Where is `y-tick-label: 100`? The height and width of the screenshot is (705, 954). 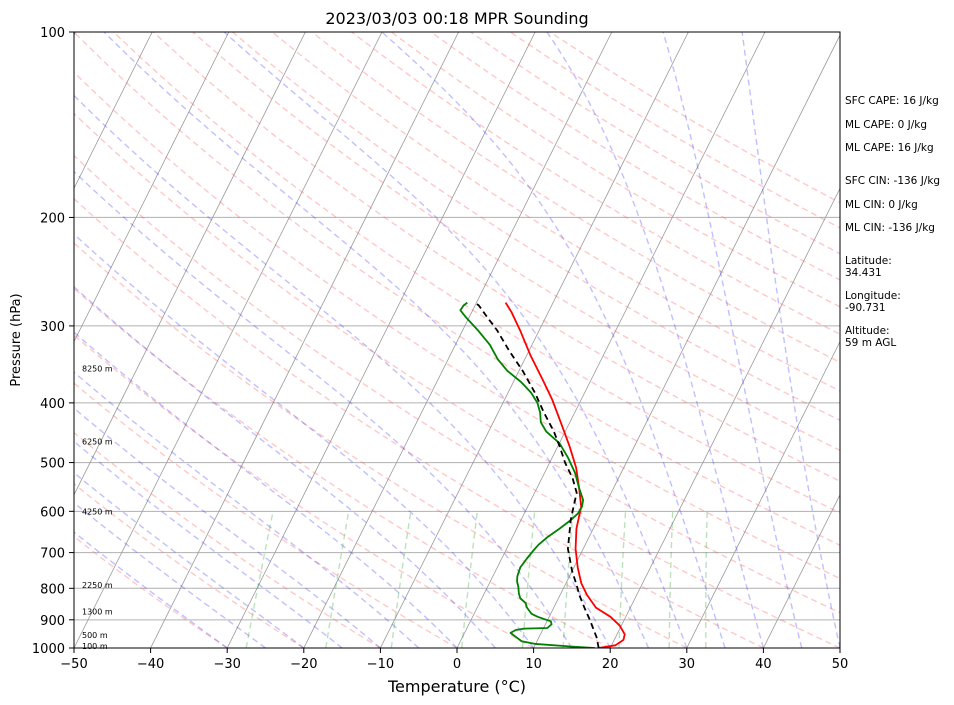
y-tick-label: 100 is located at coordinates (52, 33).